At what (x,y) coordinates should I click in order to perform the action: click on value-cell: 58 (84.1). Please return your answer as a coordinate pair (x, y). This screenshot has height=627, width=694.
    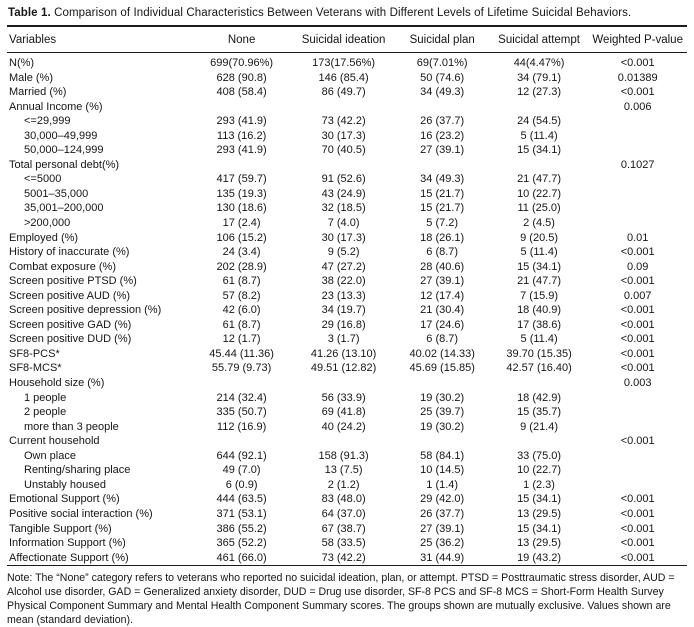
    Looking at the image, I should click on (442, 455).